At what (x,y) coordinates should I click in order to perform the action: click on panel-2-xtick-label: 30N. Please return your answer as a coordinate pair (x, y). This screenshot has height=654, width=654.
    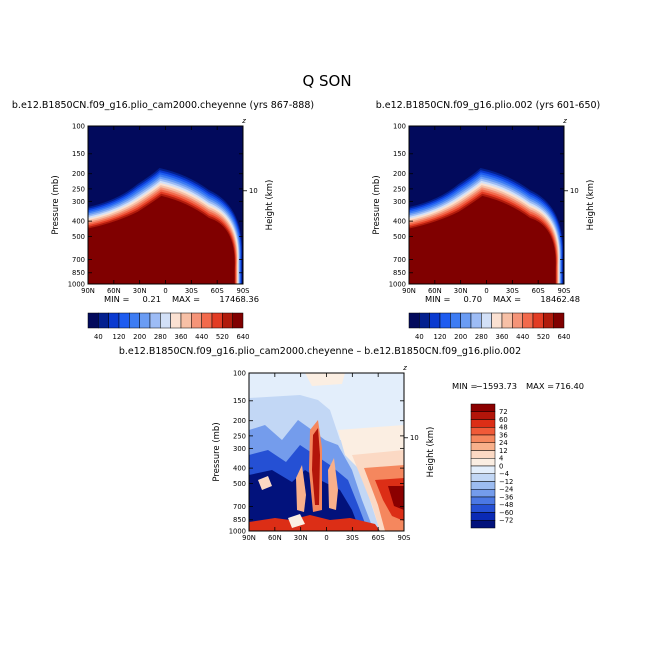
    Looking at the image, I should click on (461, 291).